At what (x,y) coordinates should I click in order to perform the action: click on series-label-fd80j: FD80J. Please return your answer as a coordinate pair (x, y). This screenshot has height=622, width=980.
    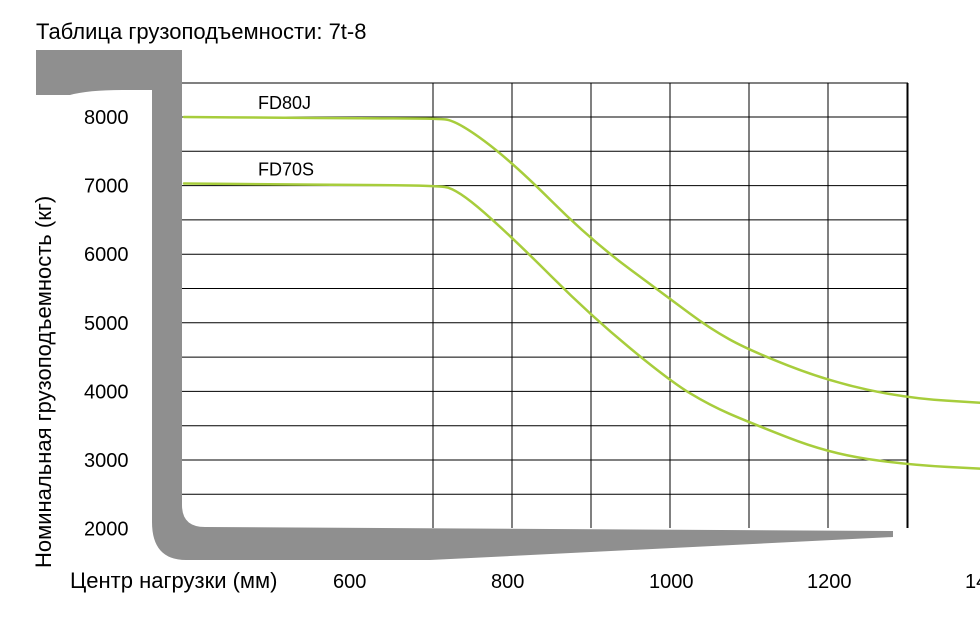
    Looking at the image, I should click on (284, 103).